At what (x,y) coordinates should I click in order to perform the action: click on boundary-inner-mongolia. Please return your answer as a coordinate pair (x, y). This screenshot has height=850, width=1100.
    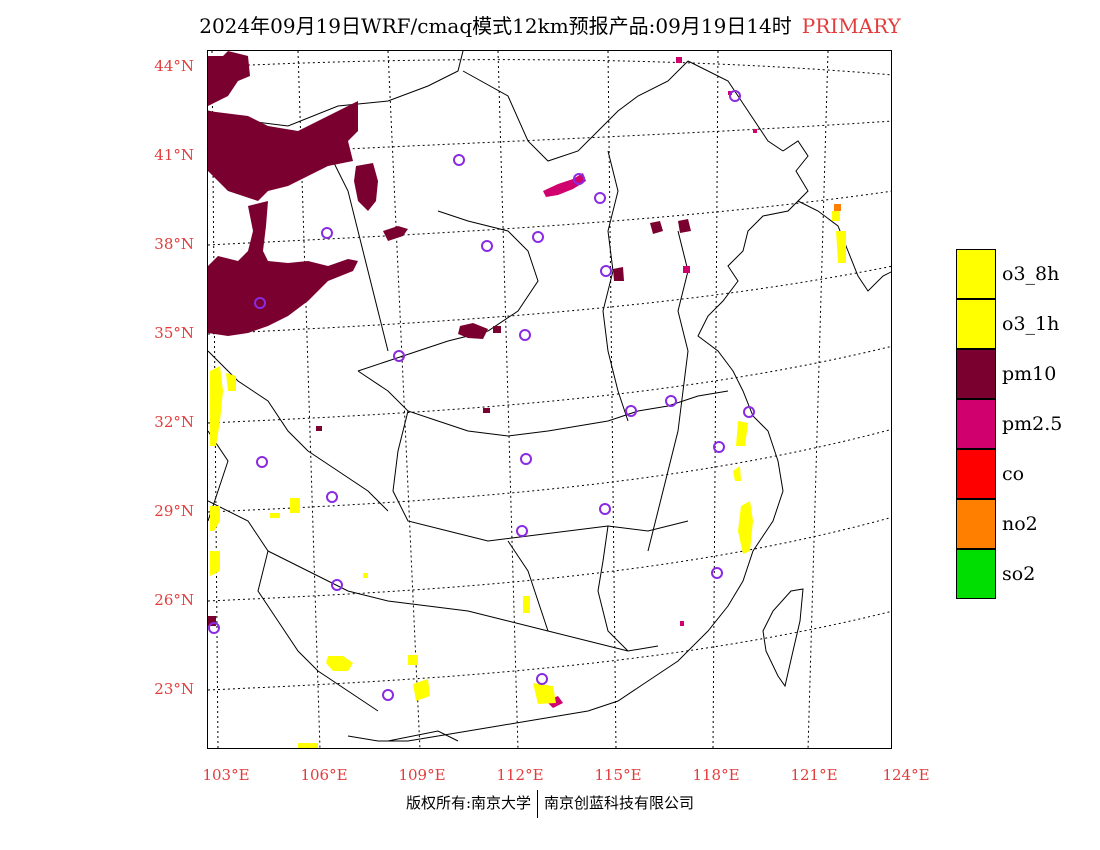
    Looking at the image, I should click on (575, 111).